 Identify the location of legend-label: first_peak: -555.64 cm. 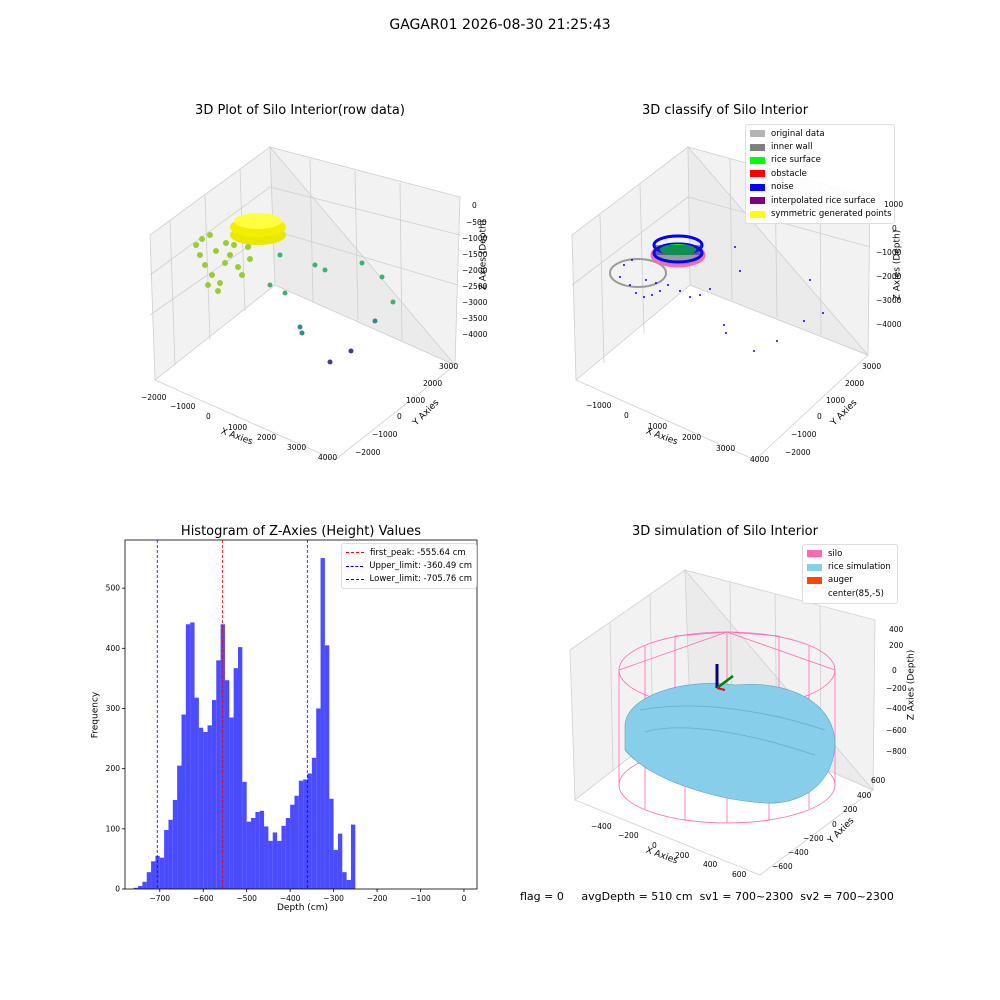
(418, 552).